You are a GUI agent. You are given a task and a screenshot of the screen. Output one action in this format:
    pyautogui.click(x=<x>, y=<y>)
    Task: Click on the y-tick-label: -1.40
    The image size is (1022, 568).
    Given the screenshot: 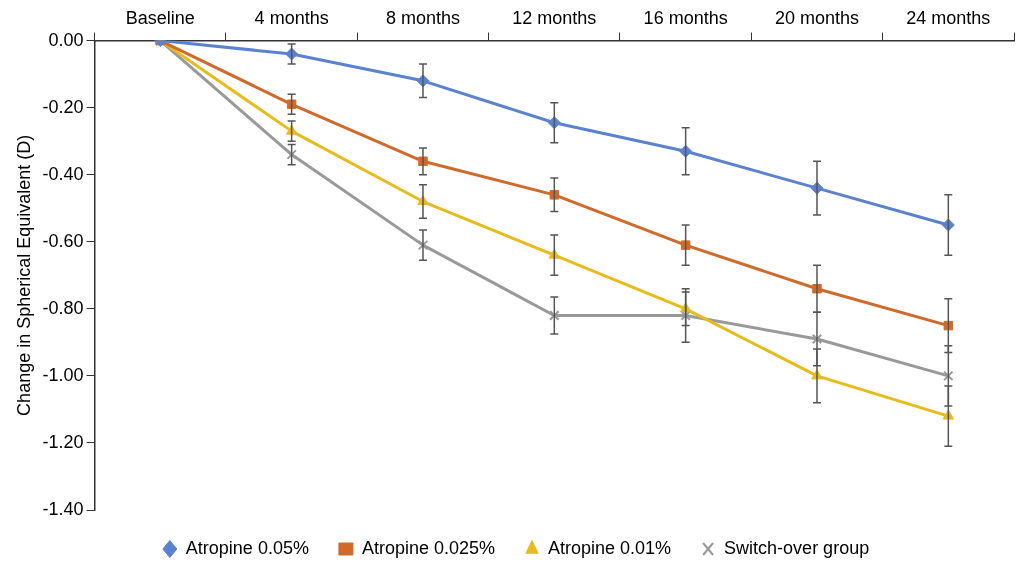 What is the action you would take?
    pyautogui.click(x=63, y=508)
    